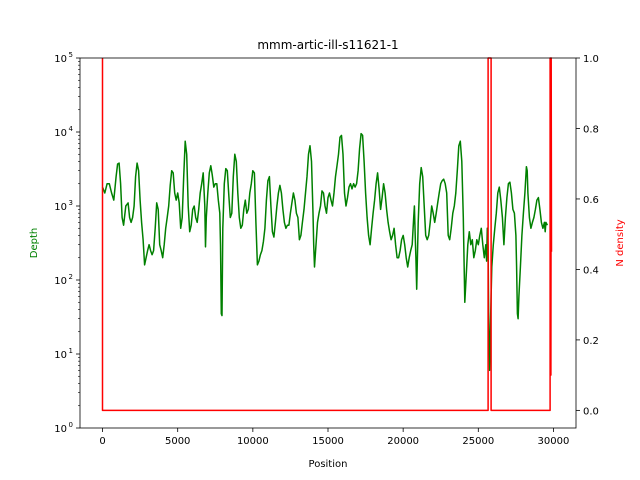 Image resolution: width=640 pixels, height=480 pixels. I want to click on y-axis-label-n-density: N density, so click(620, 242).